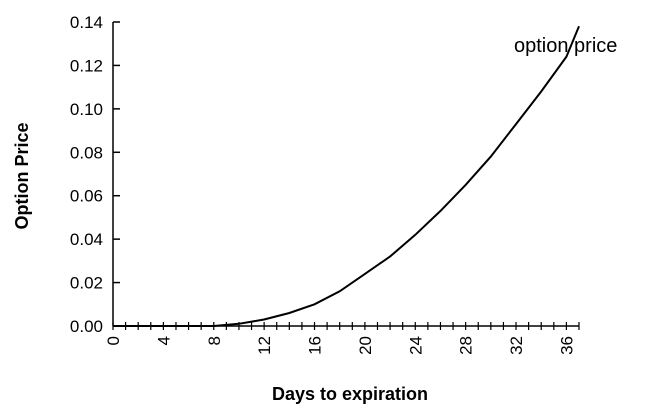 The image size is (659, 411). I want to click on x-tick-label: 0, so click(113, 340).